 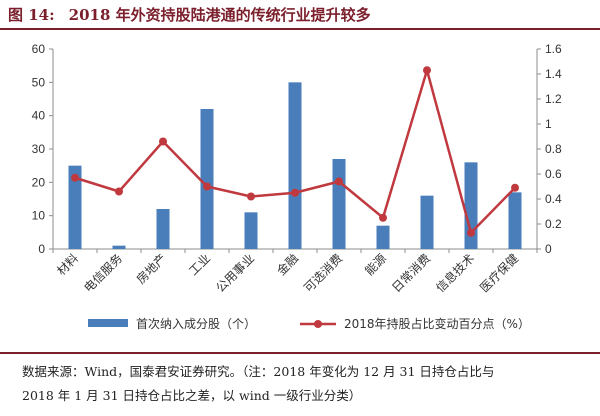 What do you see at coordinates (375, 264) in the screenshot?
I see `x-category-label: 能源` at bounding box center [375, 264].